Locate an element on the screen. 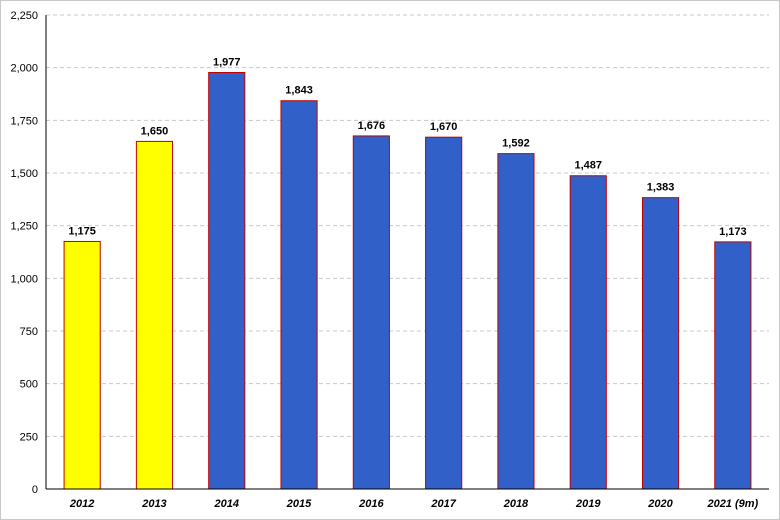  data-label: 1,843 is located at coordinates (299, 91).